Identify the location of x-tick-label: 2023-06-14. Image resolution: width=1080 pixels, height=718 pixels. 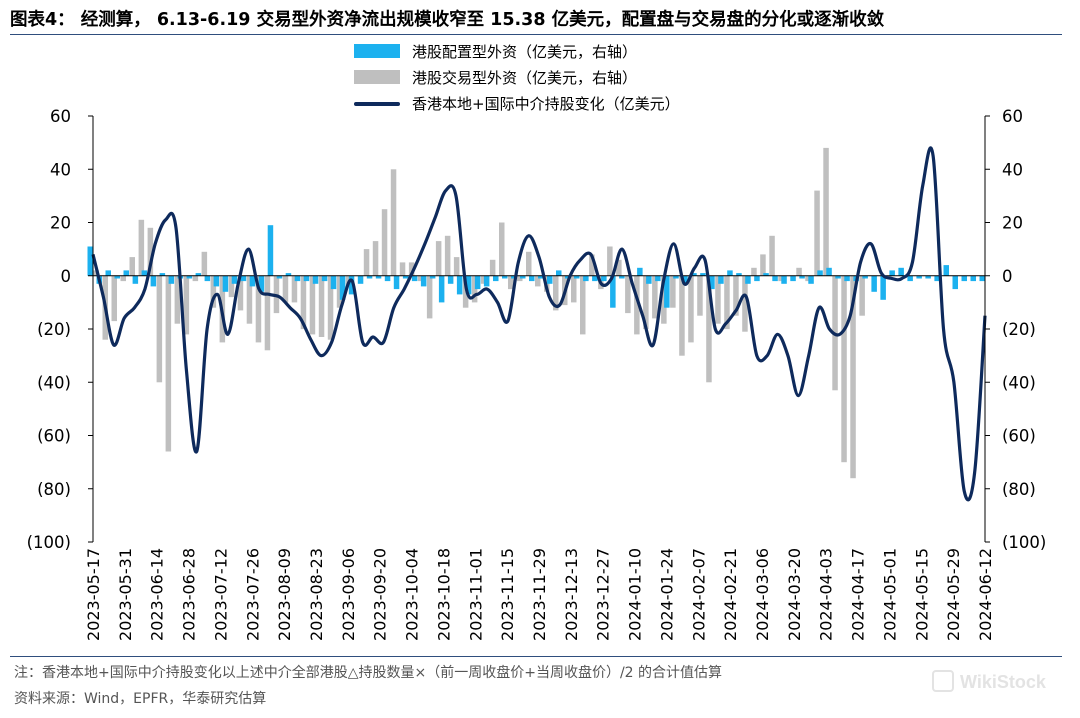
(157, 594).